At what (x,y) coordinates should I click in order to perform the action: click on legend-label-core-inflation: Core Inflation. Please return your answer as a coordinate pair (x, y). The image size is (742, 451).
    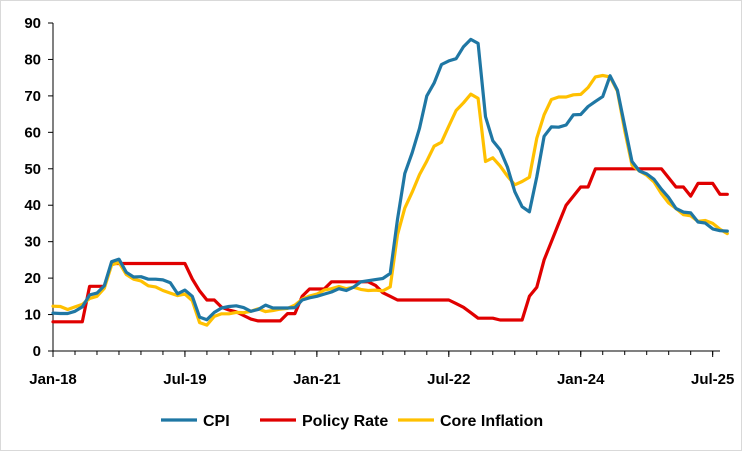
    Looking at the image, I should click on (491, 421).